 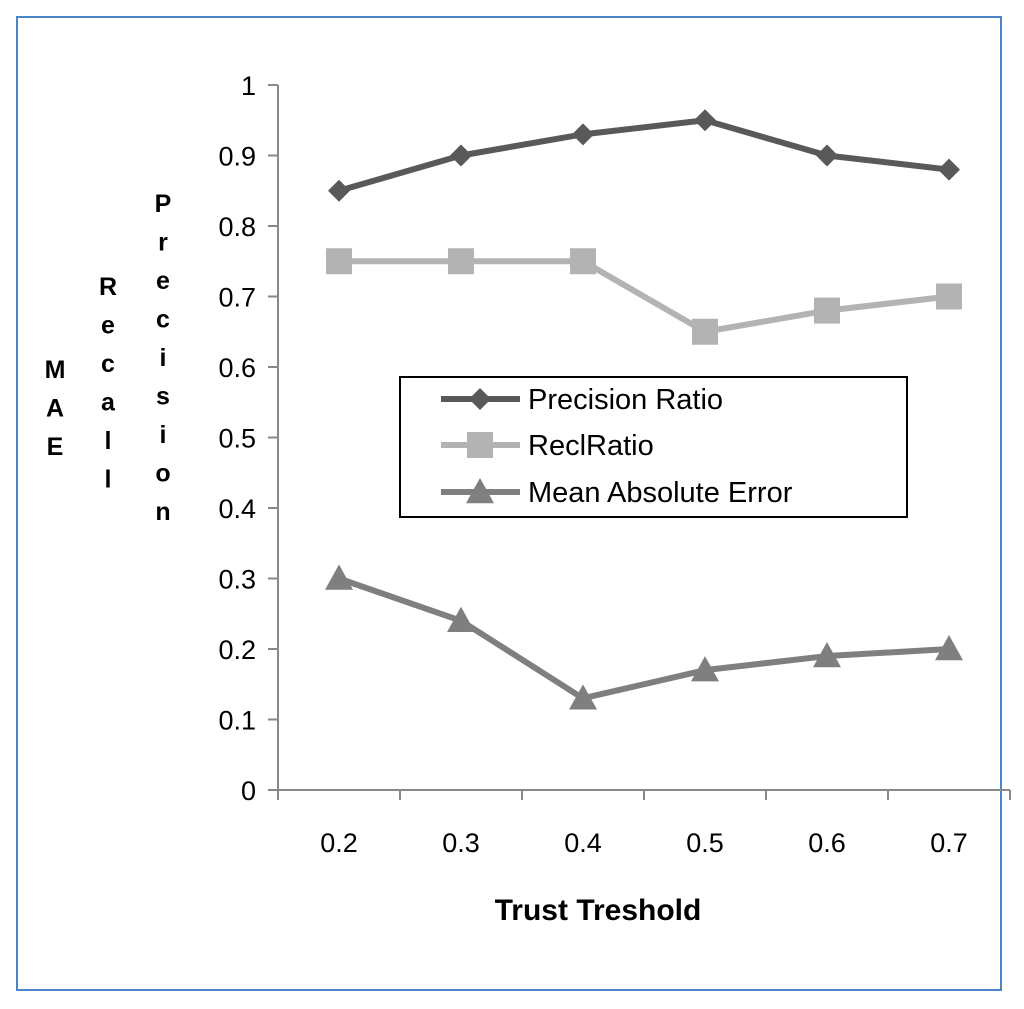 I want to click on x-tick-label: 0.5, so click(x=705, y=843).